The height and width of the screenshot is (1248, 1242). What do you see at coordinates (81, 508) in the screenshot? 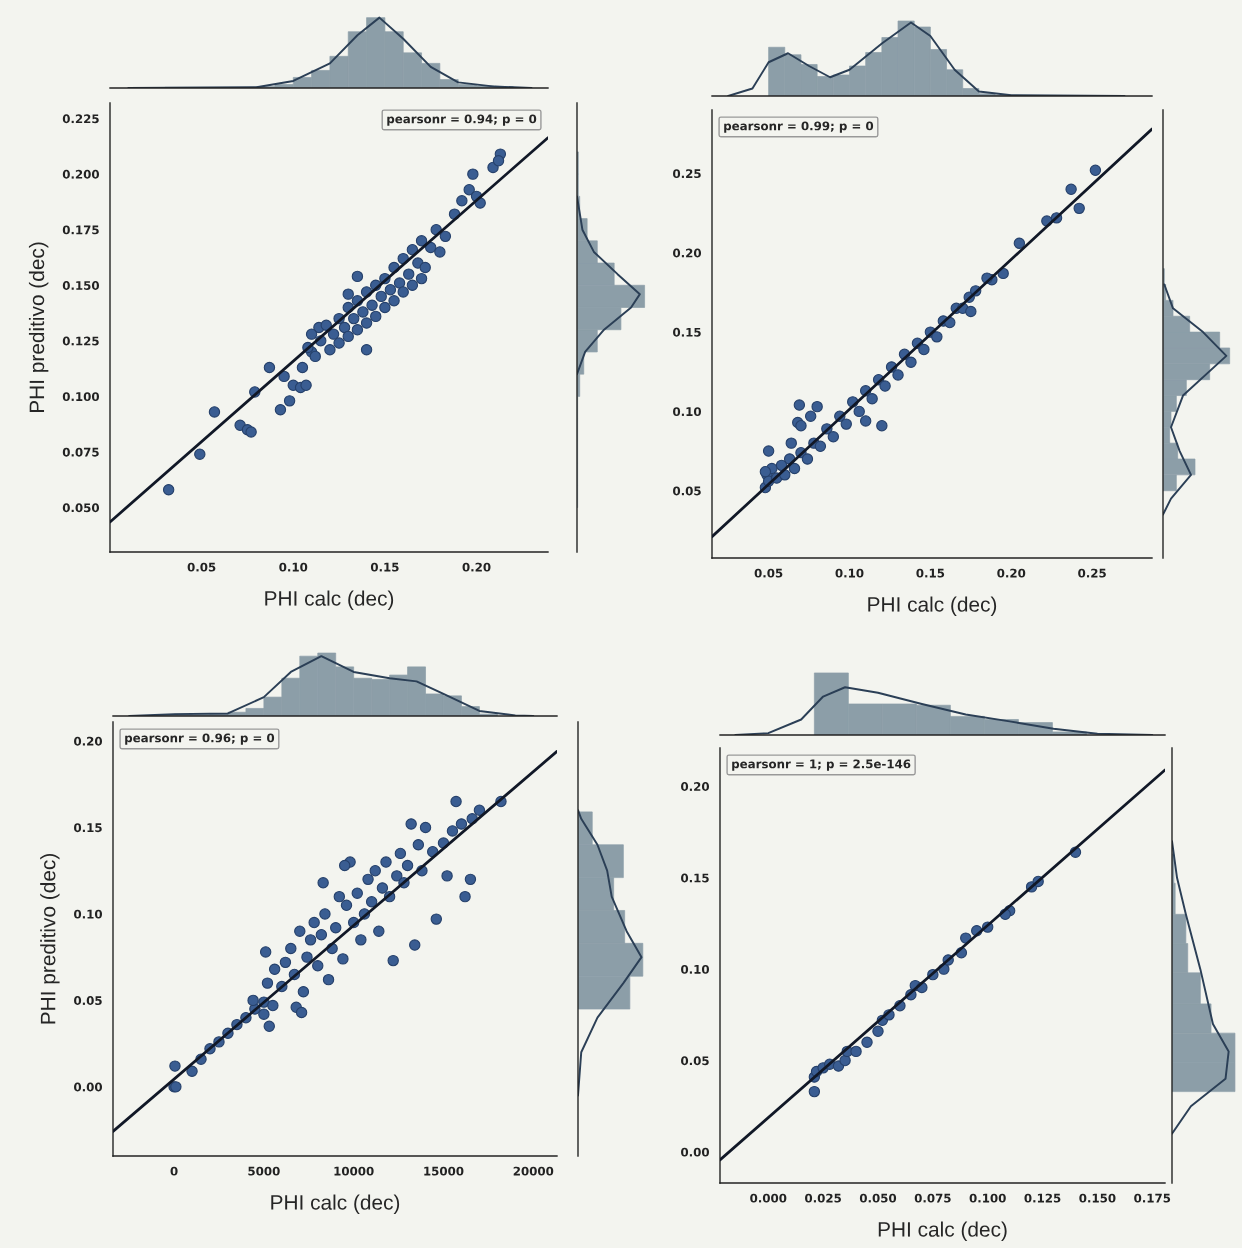
I see `y-tick-label: 0.050` at bounding box center [81, 508].